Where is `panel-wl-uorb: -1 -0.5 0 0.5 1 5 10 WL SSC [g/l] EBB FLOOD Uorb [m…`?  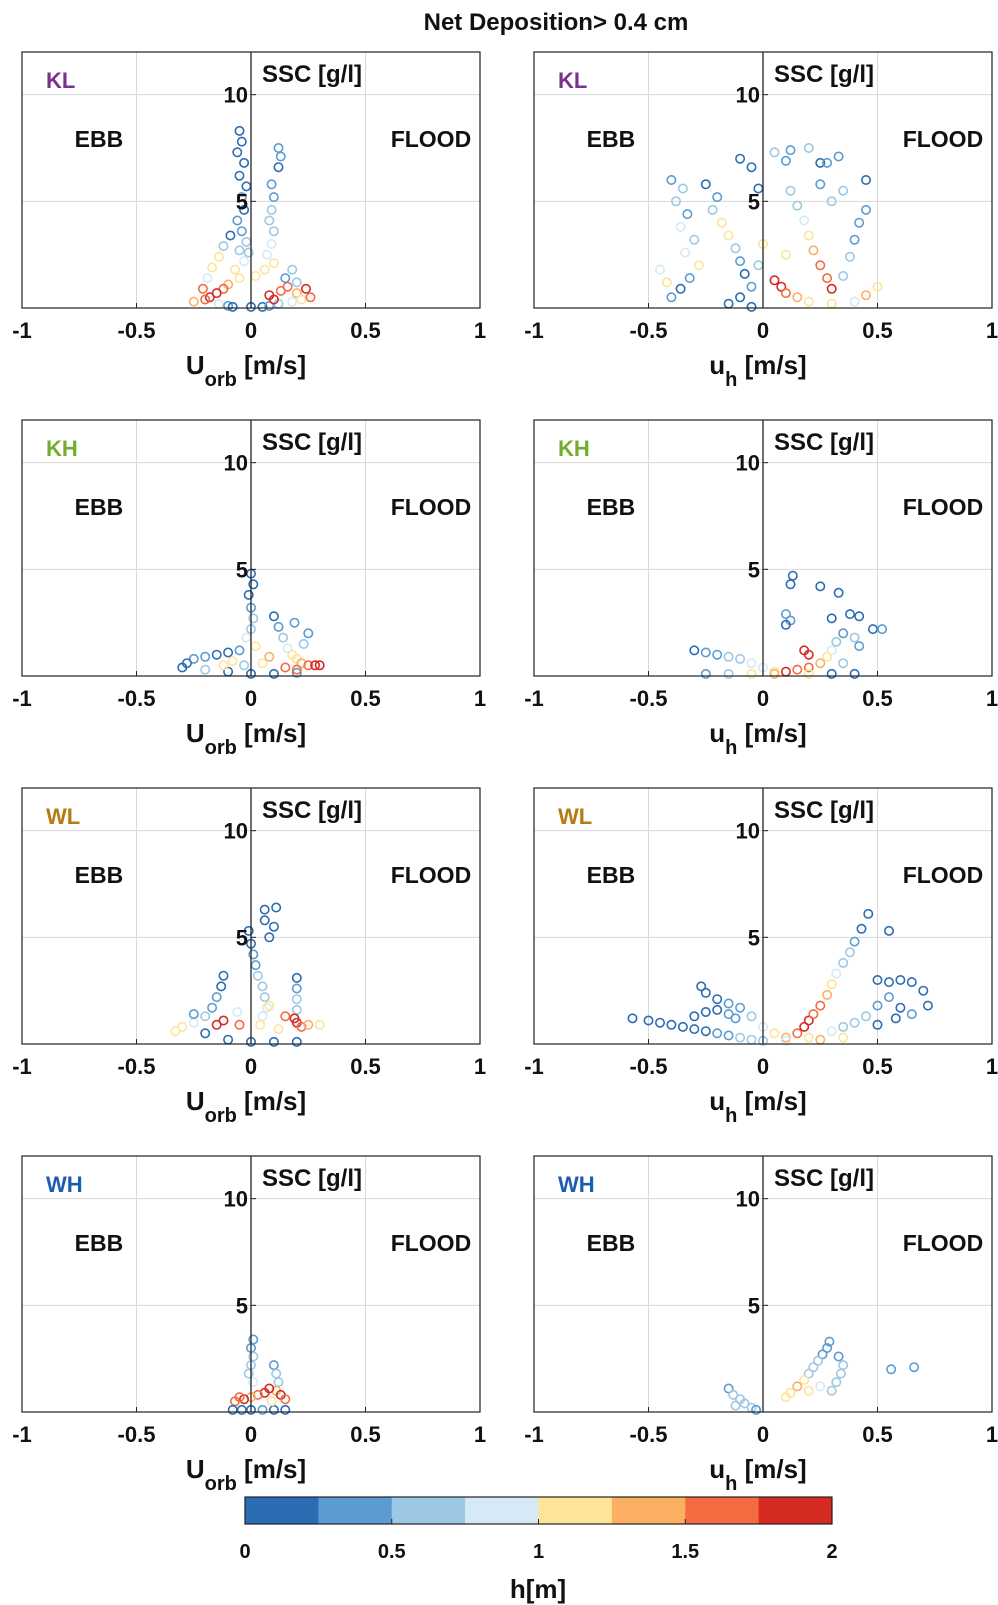
panel-wl-uorb: -1 -0.5 0 0.5 1 5 10 WL SSC [g/l] EBB FLOOD Uorb [m… is located at coordinates (249, 957).